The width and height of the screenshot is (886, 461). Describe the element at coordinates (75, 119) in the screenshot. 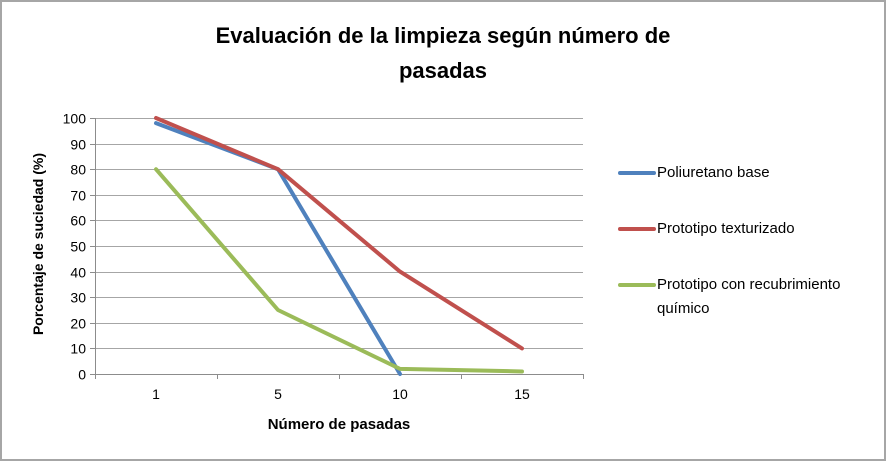

I see `y-tick-label: 100` at that location.